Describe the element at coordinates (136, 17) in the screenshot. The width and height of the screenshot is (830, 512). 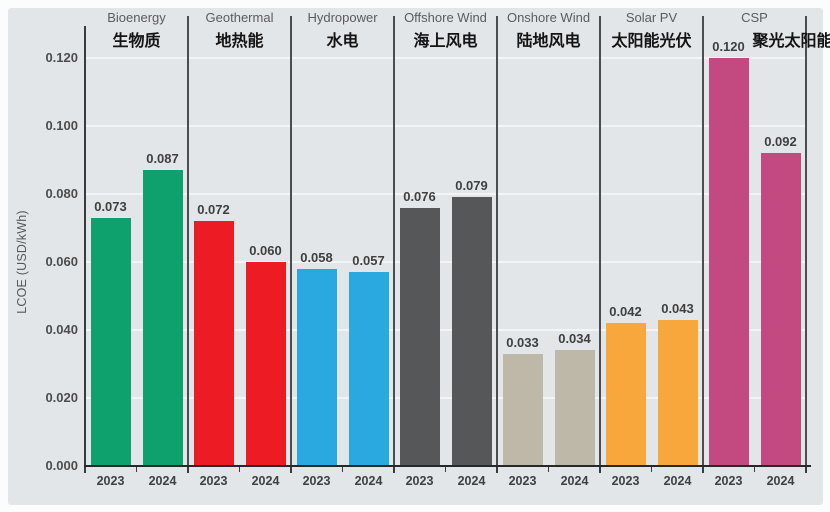
I see `group-title-en: Bioenergy` at that location.